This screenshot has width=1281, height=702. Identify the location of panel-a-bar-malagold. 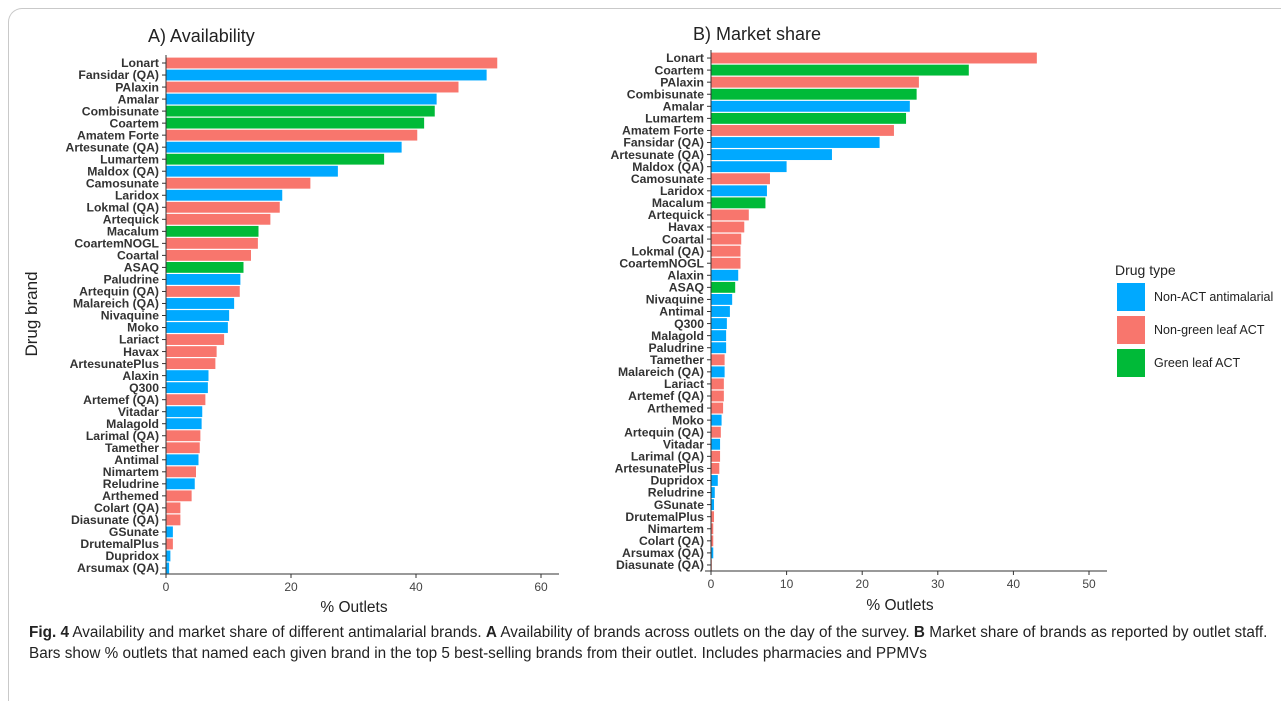
(184, 424).